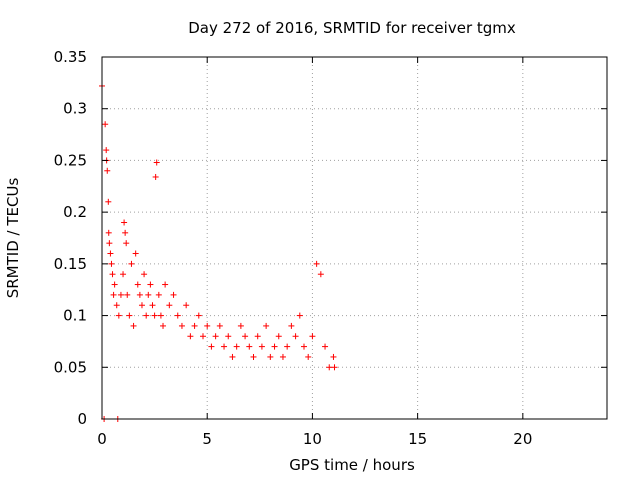 The width and height of the screenshot is (640, 480). I want to click on x-tick-label: 15, so click(417, 439).